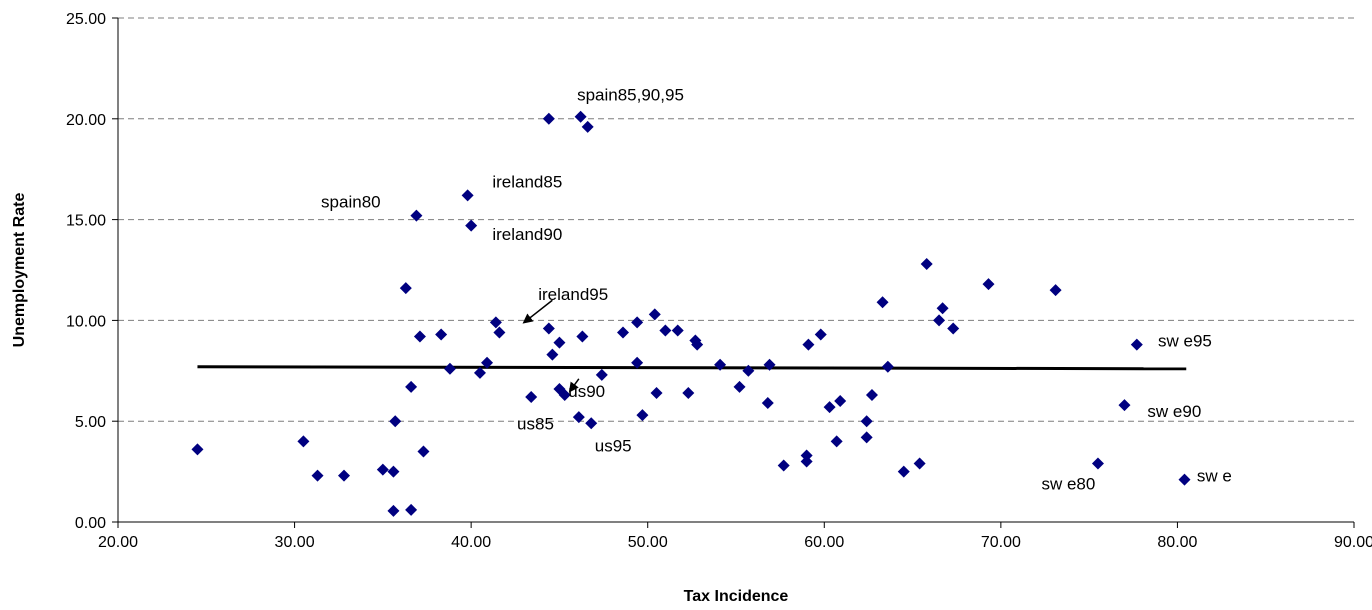  I want to click on annotation-label: sw e95, so click(1185, 341).